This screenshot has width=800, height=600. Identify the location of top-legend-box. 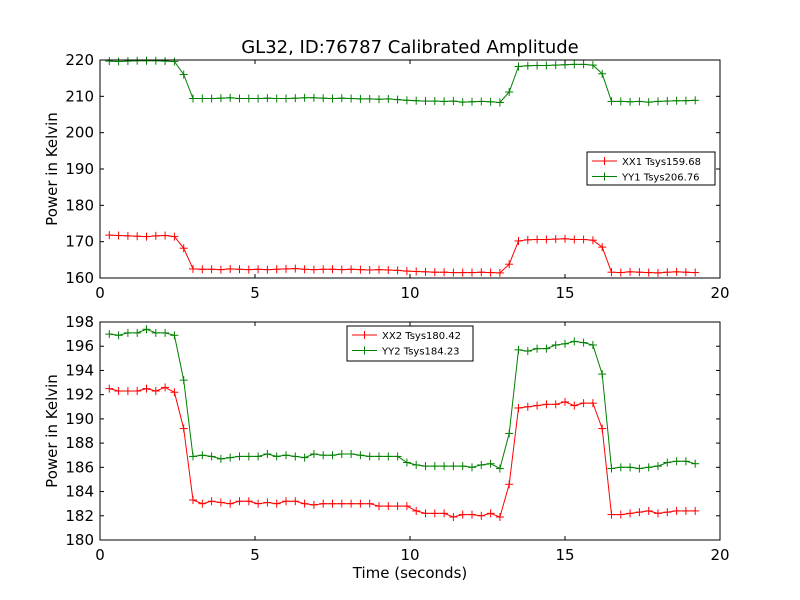
(651, 168).